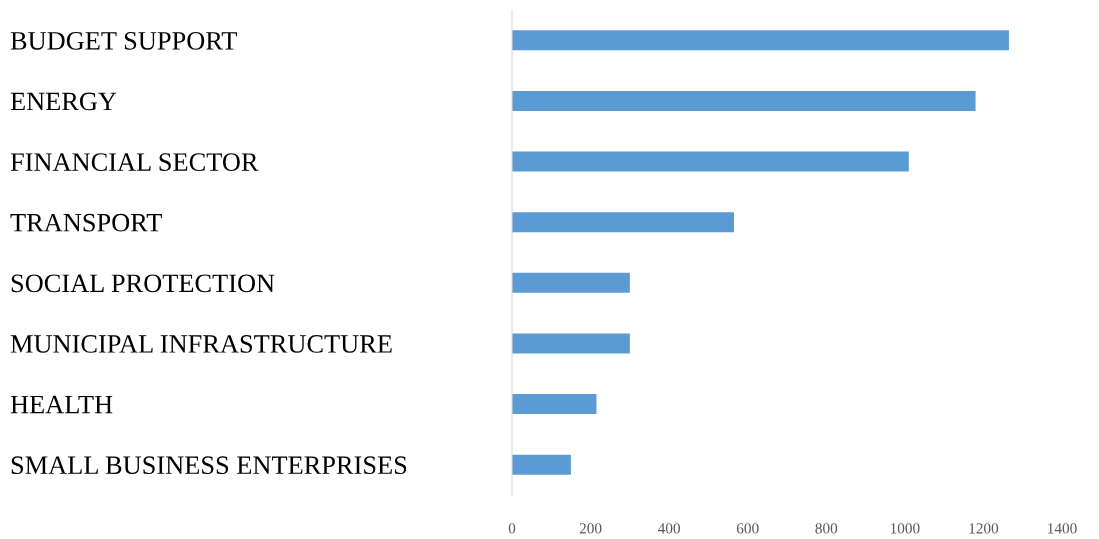 The width and height of the screenshot is (1099, 539). I want to click on y-tick-label: MUNICIPAL INFRASTRUCTURE, so click(201, 344).